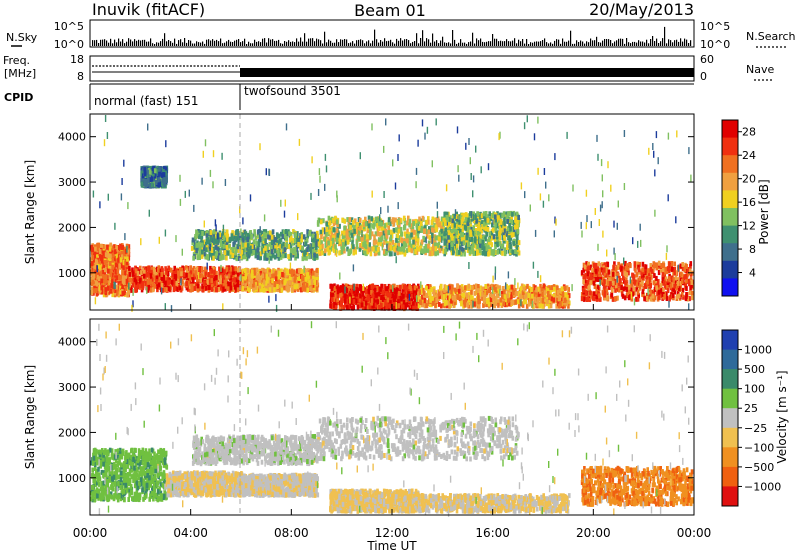 The image size is (800, 554). I want to click on nsky-label: N.Sky, so click(22, 37).